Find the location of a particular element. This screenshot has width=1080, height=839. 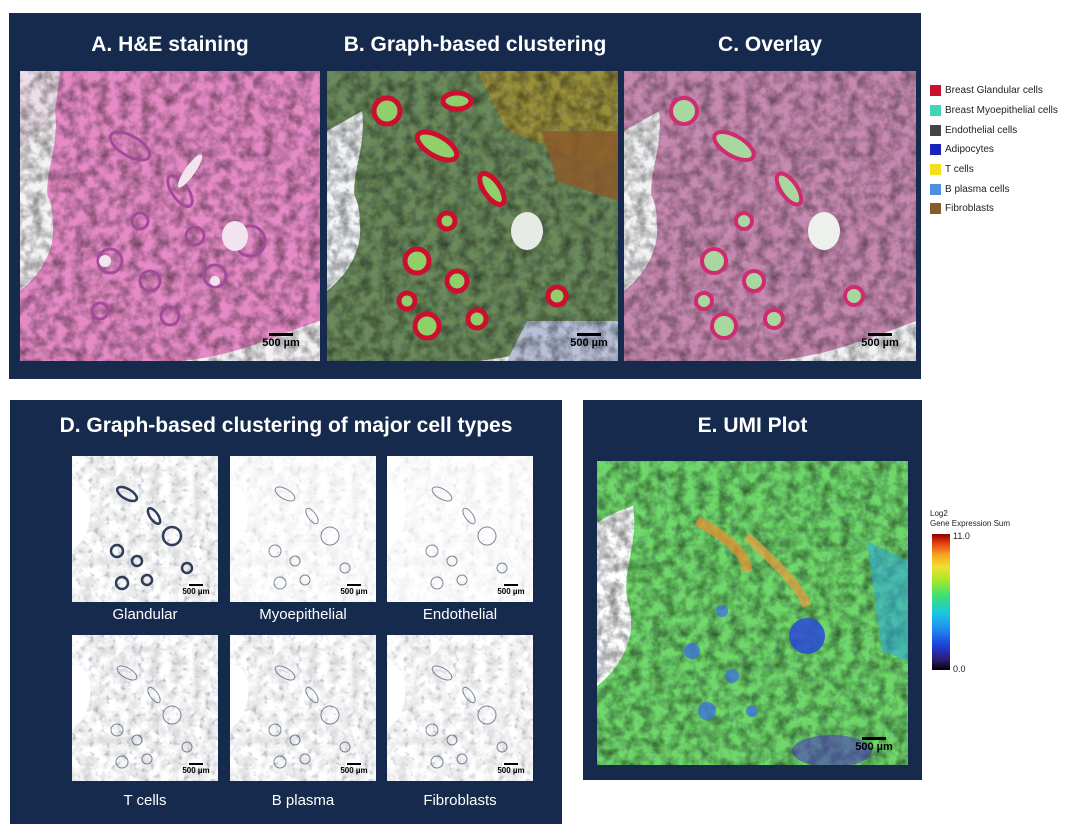

thumbnail-myoepithelial is located at coordinates (303, 529).